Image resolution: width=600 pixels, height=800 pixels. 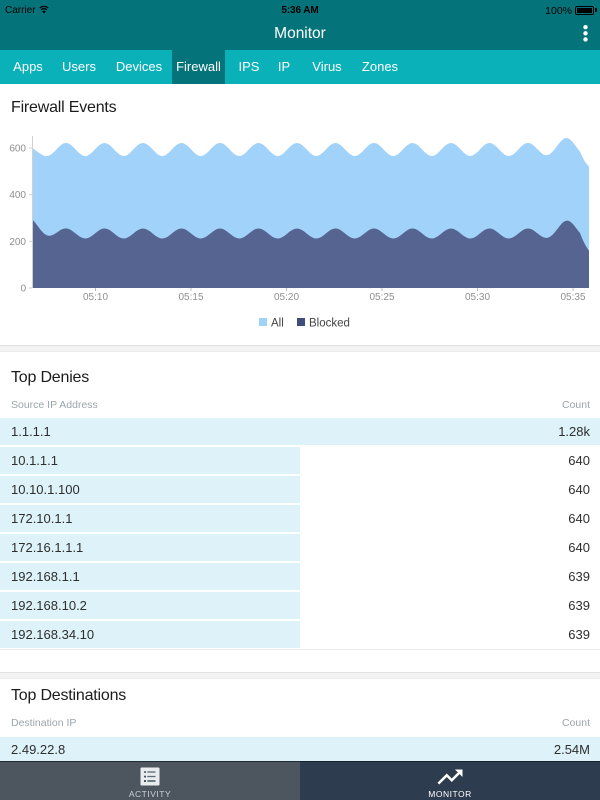 I want to click on svg-text: 05:30, so click(x=477, y=297).